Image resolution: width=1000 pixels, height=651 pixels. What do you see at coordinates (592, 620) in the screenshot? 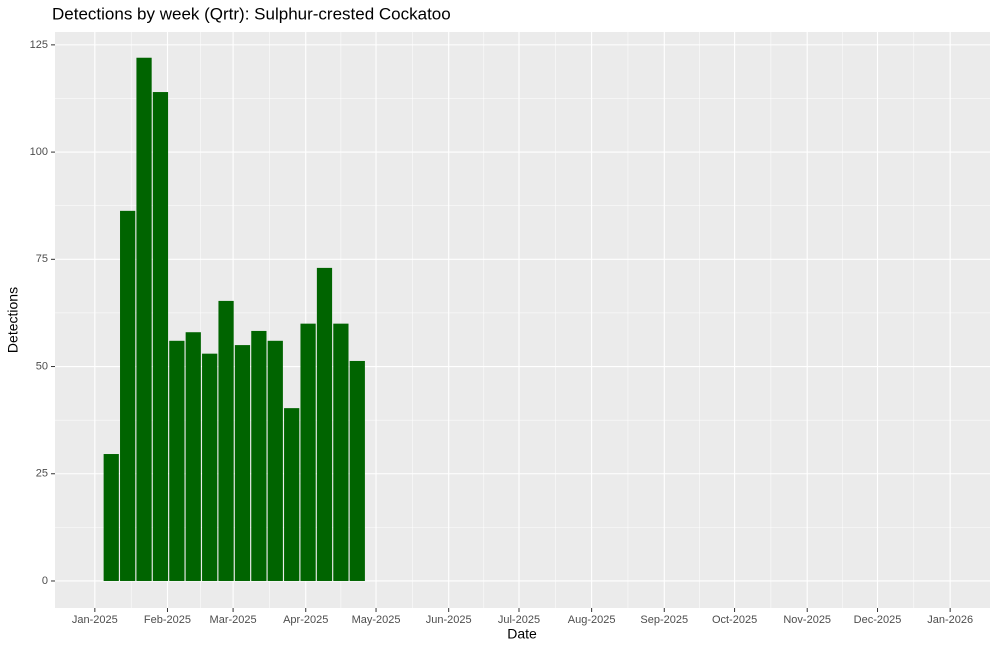
I see `x-tick-label: Aug-2025` at bounding box center [592, 620].